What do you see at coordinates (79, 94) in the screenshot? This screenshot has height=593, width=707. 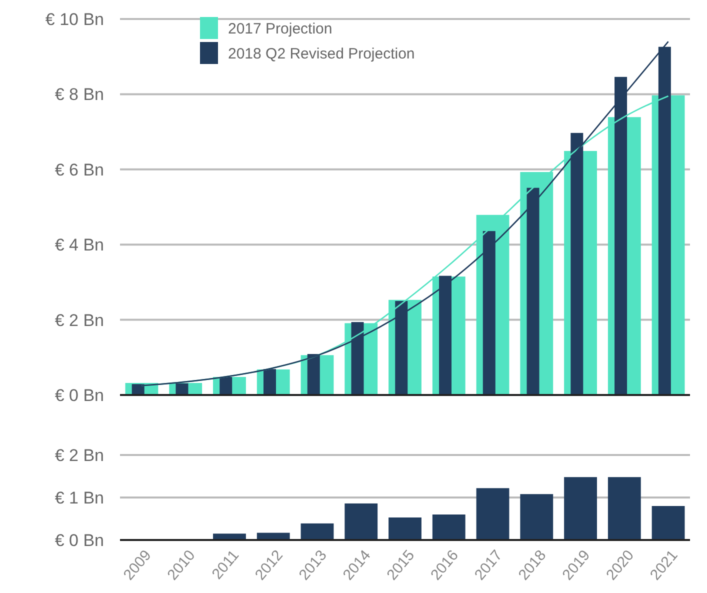 I see `y-tick-label: € 8 Bn` at bounding box center [79, 94].